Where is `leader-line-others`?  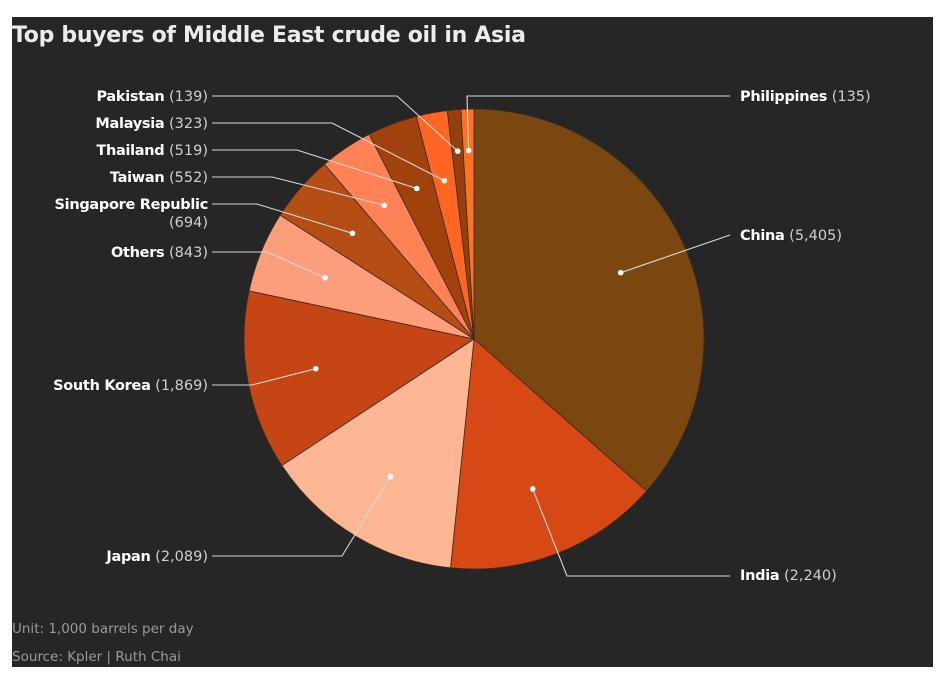
leader-line-others is located at coordinates (269, 265).